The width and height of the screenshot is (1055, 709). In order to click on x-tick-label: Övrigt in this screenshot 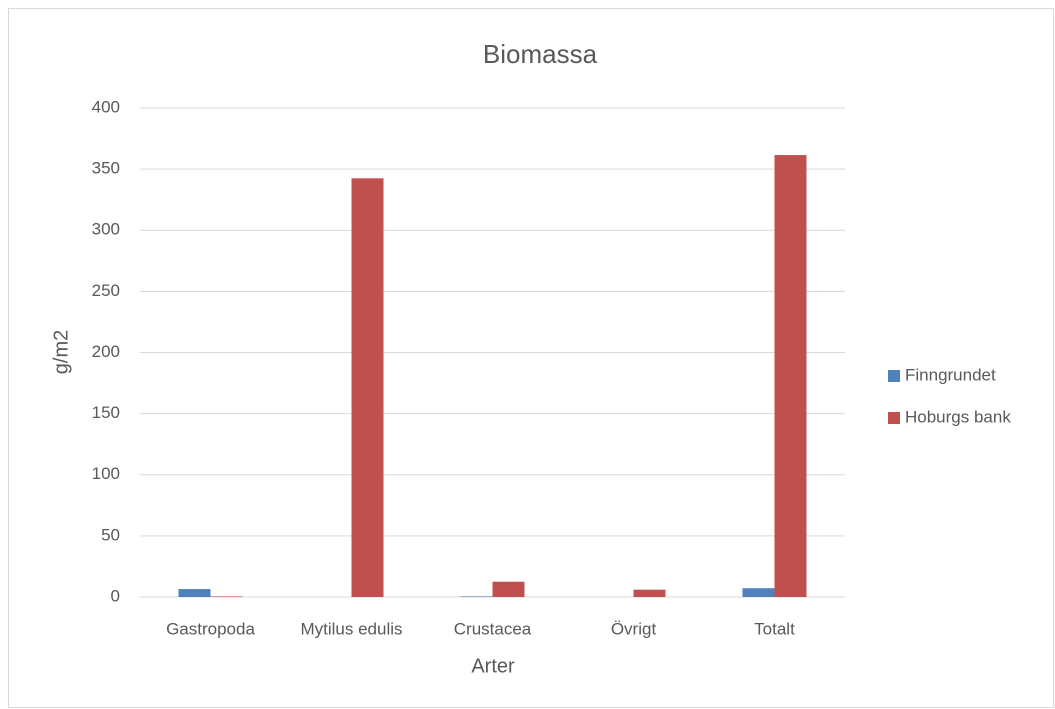, I will do `click(634, 628)`.